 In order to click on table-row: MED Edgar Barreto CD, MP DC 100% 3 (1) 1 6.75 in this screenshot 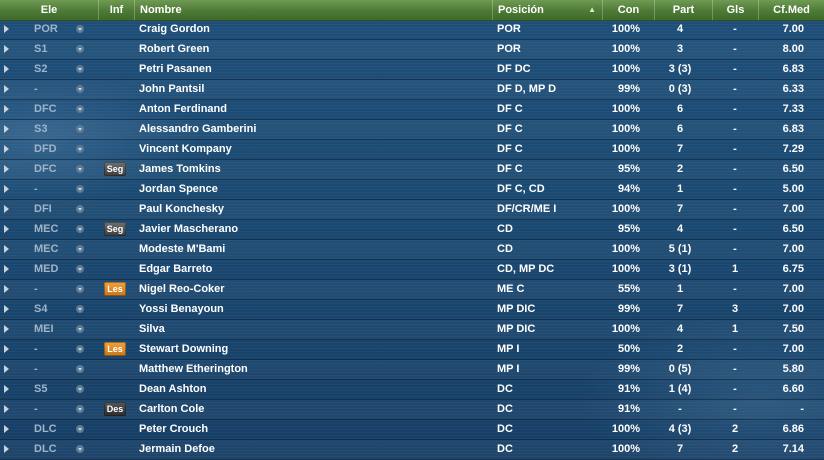, I will do `click(412, 270)`.